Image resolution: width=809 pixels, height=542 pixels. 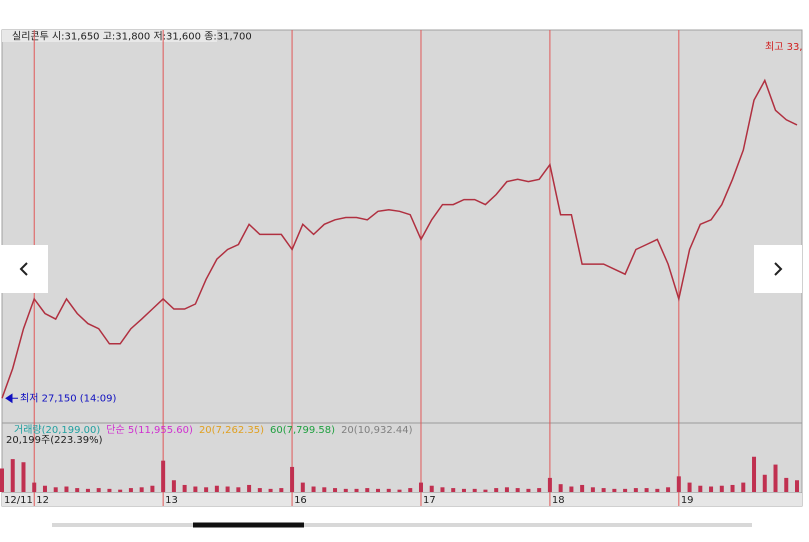 What do you see at coordinates (687, 500) in the screenshot?
I see `x-tick-label: 19` at bounding box center [687, 500].